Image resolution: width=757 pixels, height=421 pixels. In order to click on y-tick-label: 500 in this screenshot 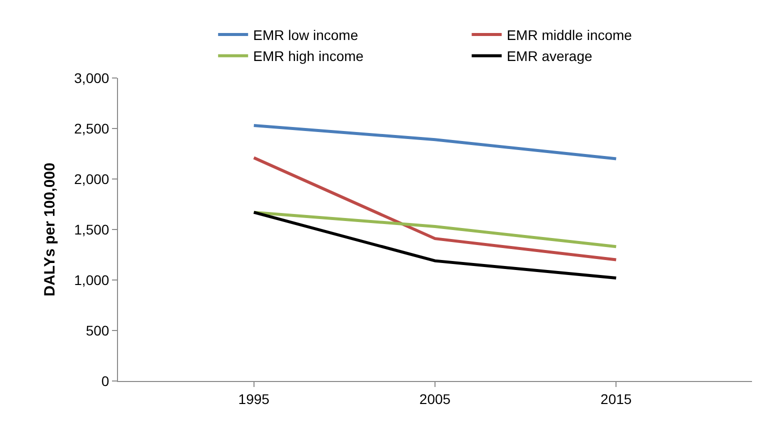, I will do `click(98, 330)`.